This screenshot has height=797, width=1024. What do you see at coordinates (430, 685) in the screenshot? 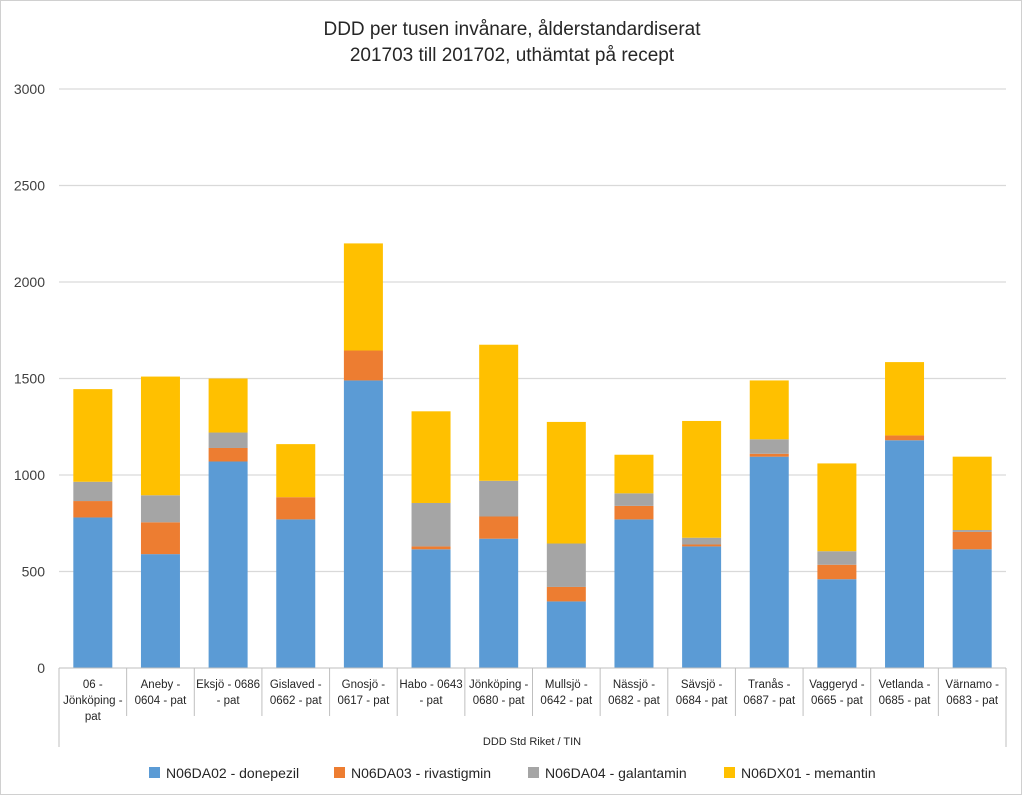
I see `x-category-label: Habo - 0643` at bounding box center [430, 685].